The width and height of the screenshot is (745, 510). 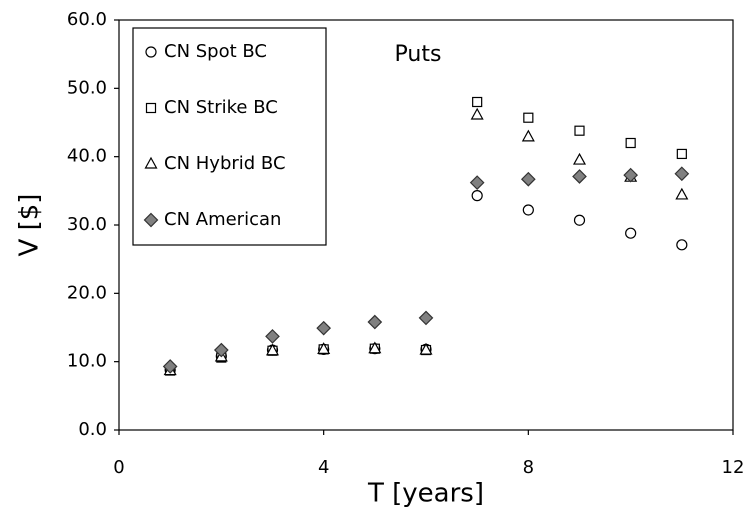 What do you see at coordinates (87, 361) in the screenshot?
I see `y-tick-label: 10.0` at bounding box center [87, 361].